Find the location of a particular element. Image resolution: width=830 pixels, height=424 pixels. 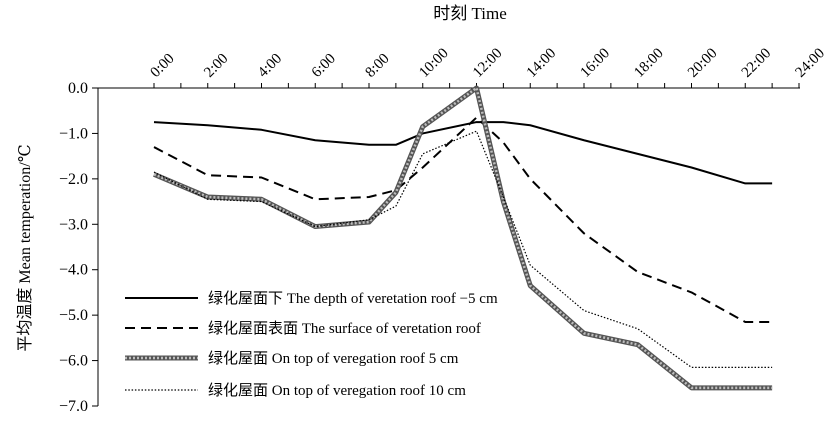

x-tick-label-group: 16:00 is located at coordinates (595, 62).